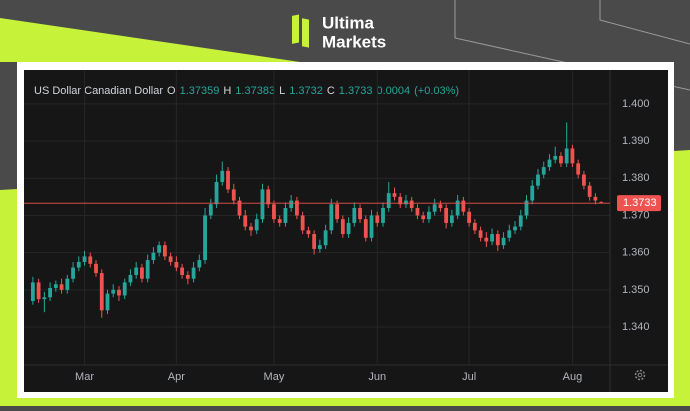 The height and width of the screenshot is (411, 690). What do you see at coordinates (200, 91) in the screenshot?
I see `legend-text: 1.37359` at bounding box center [200, 91].